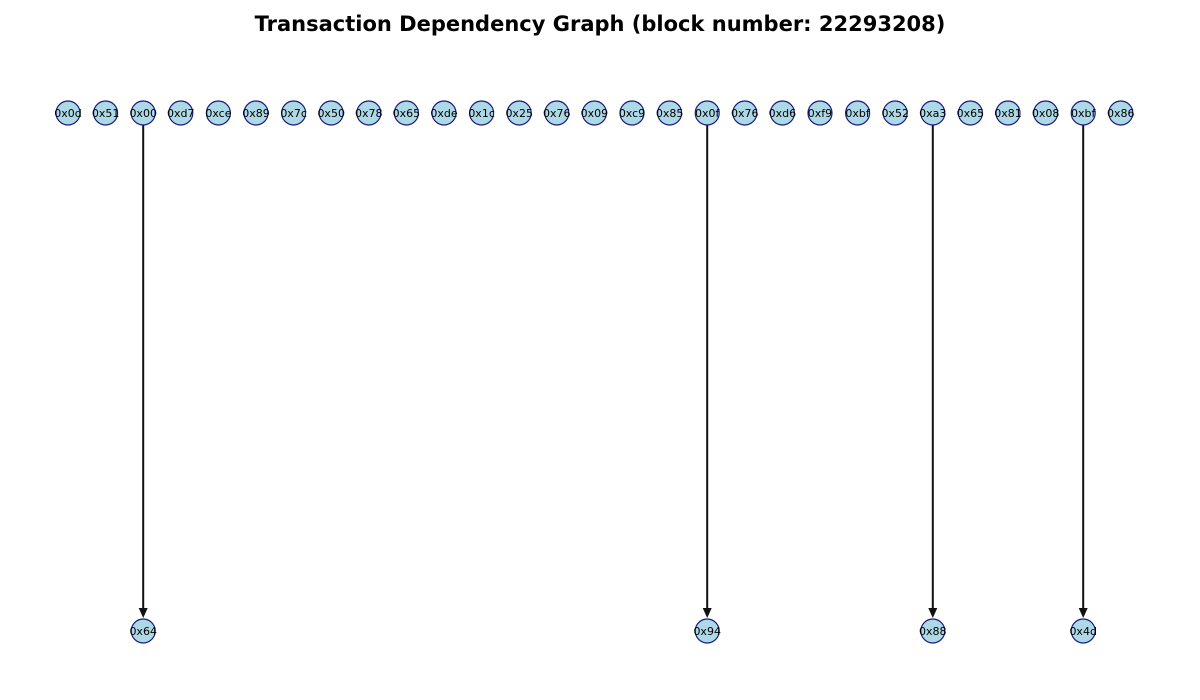  I want to click on tx-node-top-3: 0xd7, so click(181, 113).